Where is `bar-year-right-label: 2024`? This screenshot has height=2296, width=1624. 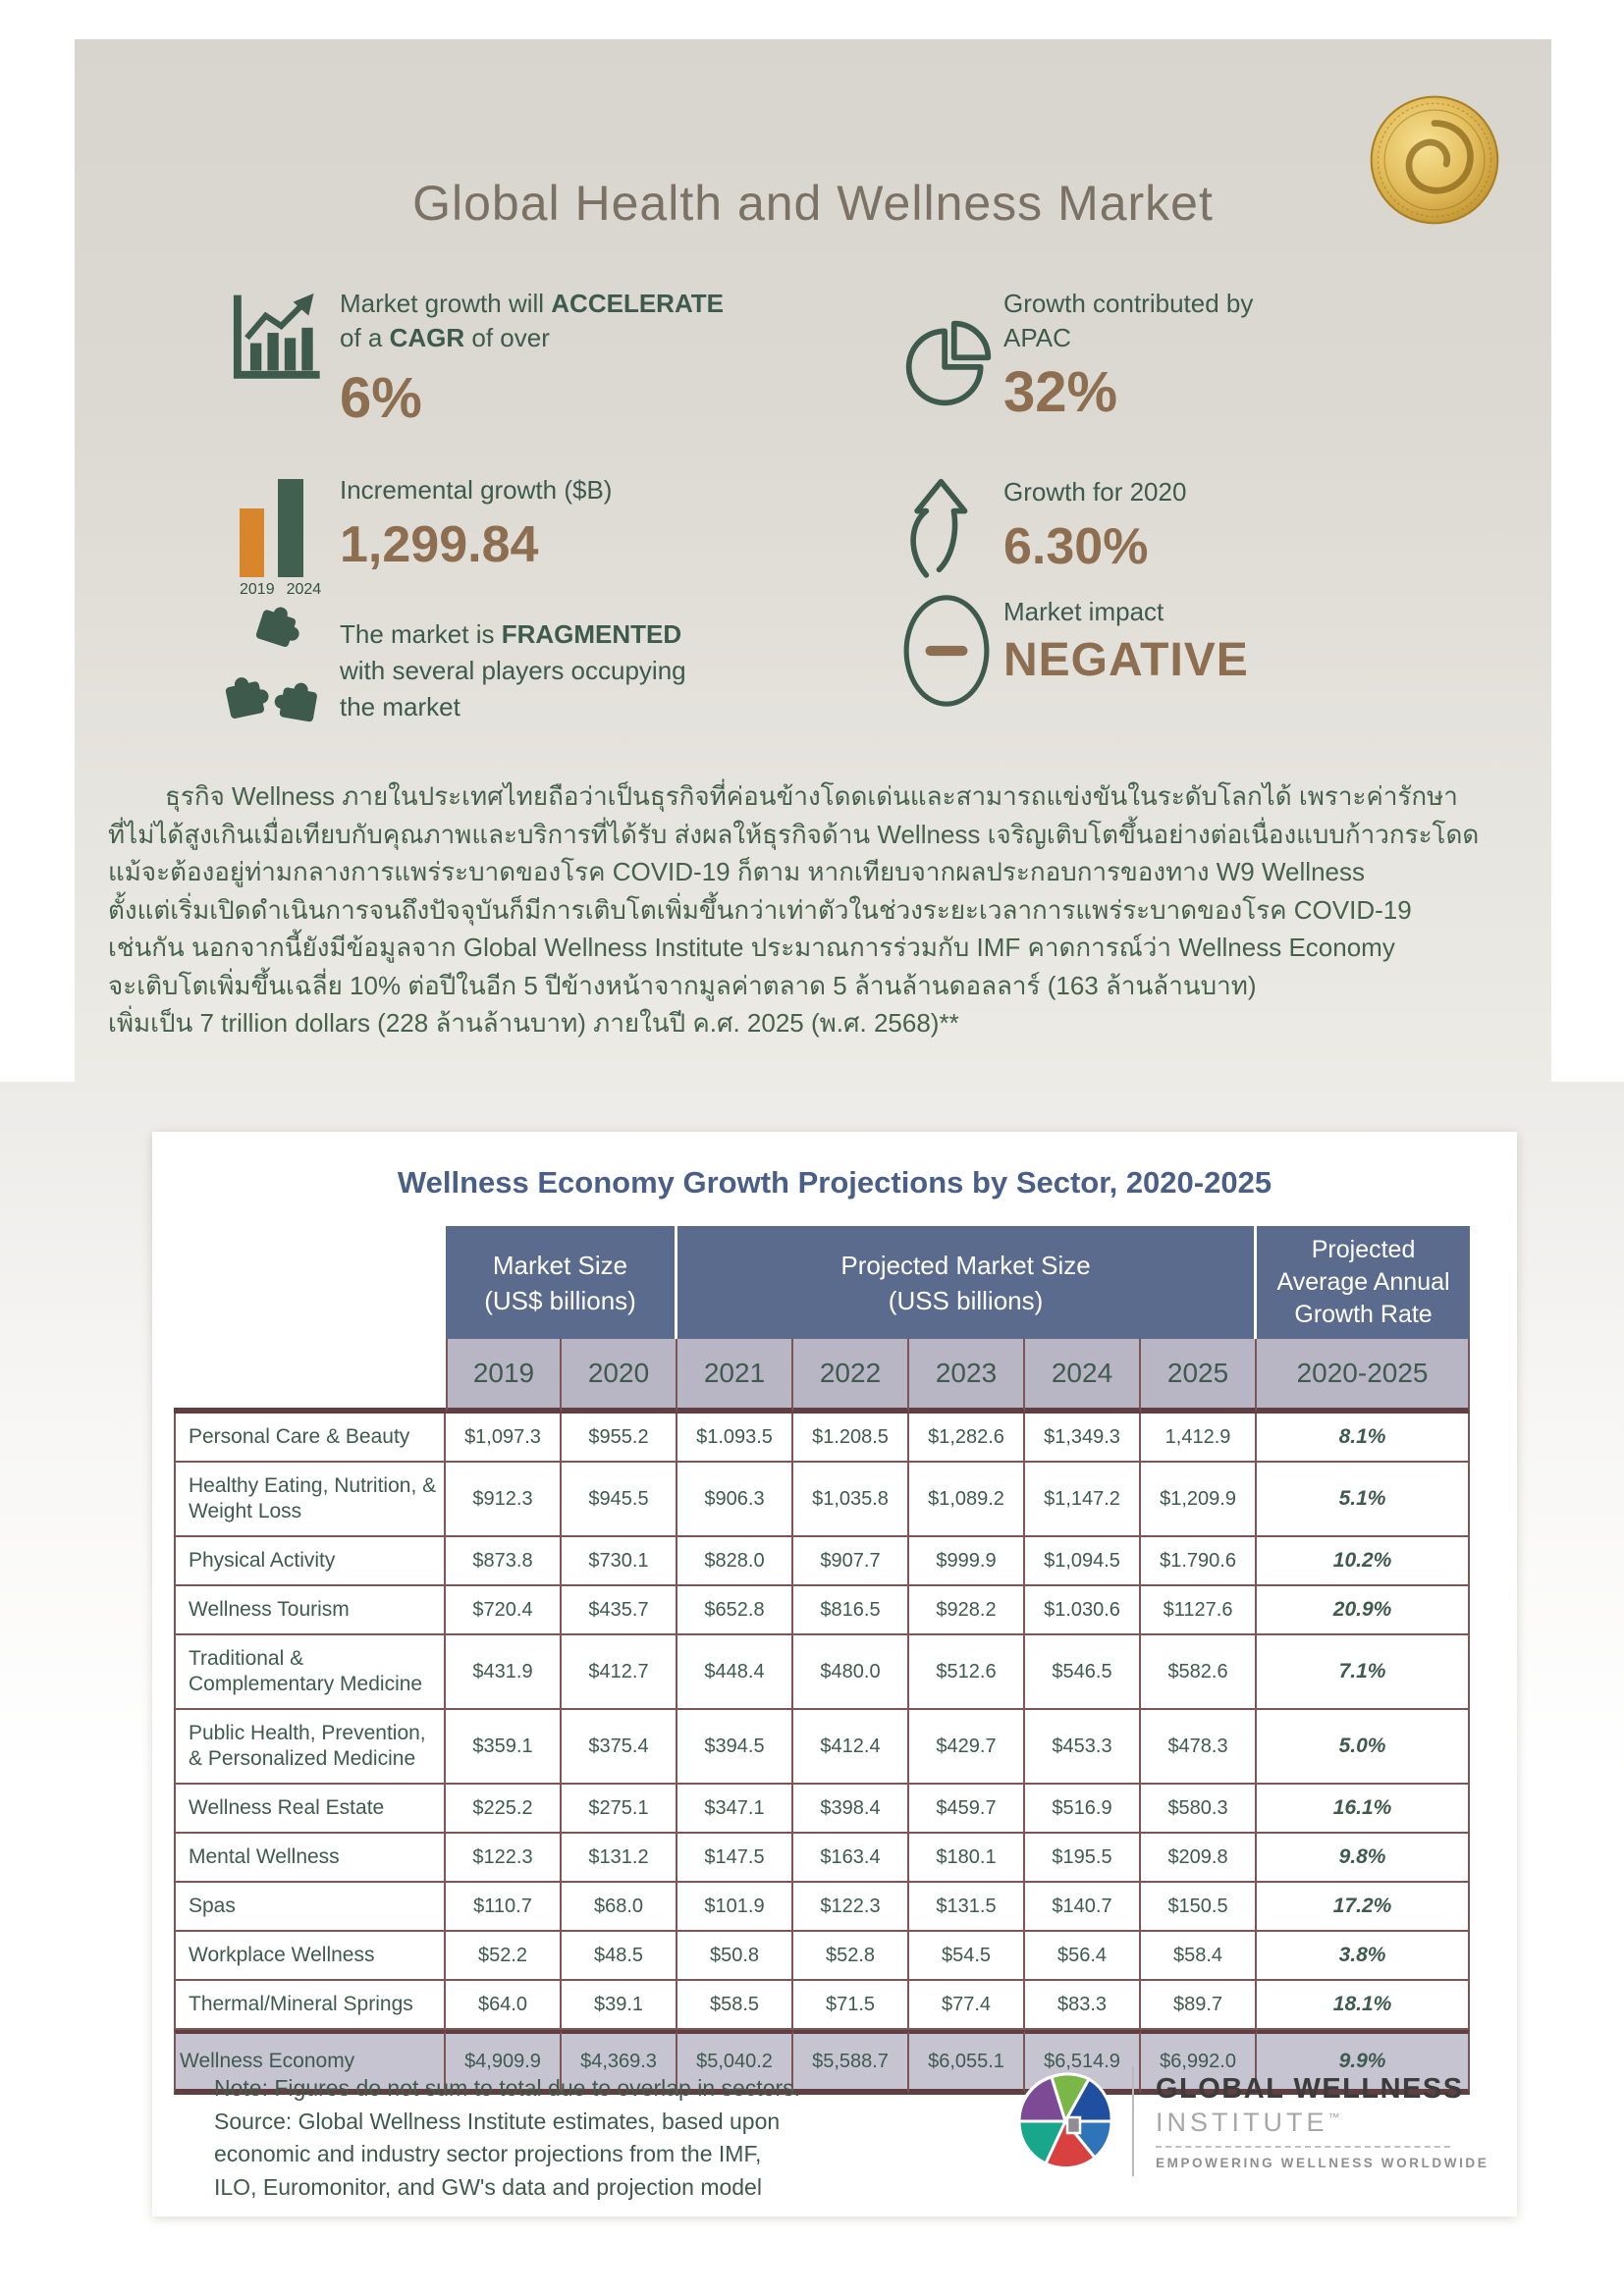 bar-year-right-label: 2024 is located at coordinates (304, 590).